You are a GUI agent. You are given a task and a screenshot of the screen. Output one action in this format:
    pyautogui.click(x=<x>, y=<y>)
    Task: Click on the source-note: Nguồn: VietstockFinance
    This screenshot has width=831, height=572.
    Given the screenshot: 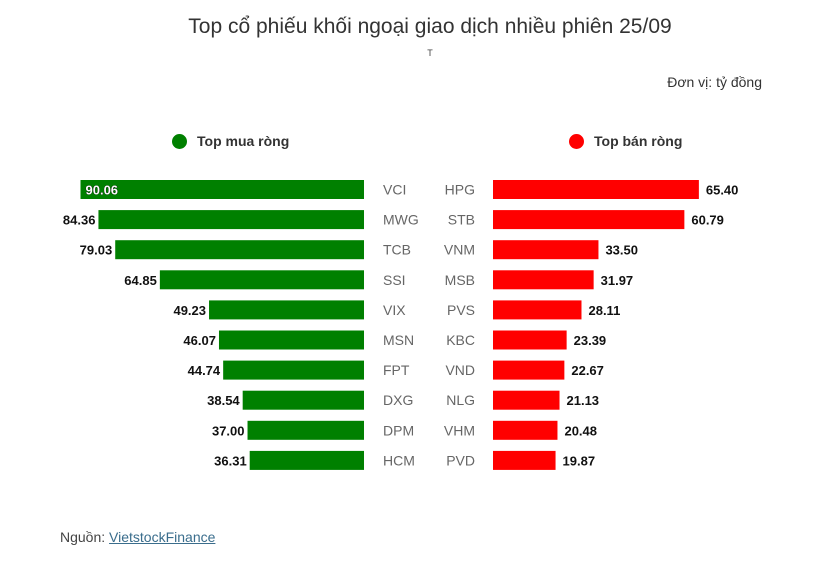 What is the action you would take?
    pyautogui.click(x=137, y=537)
    